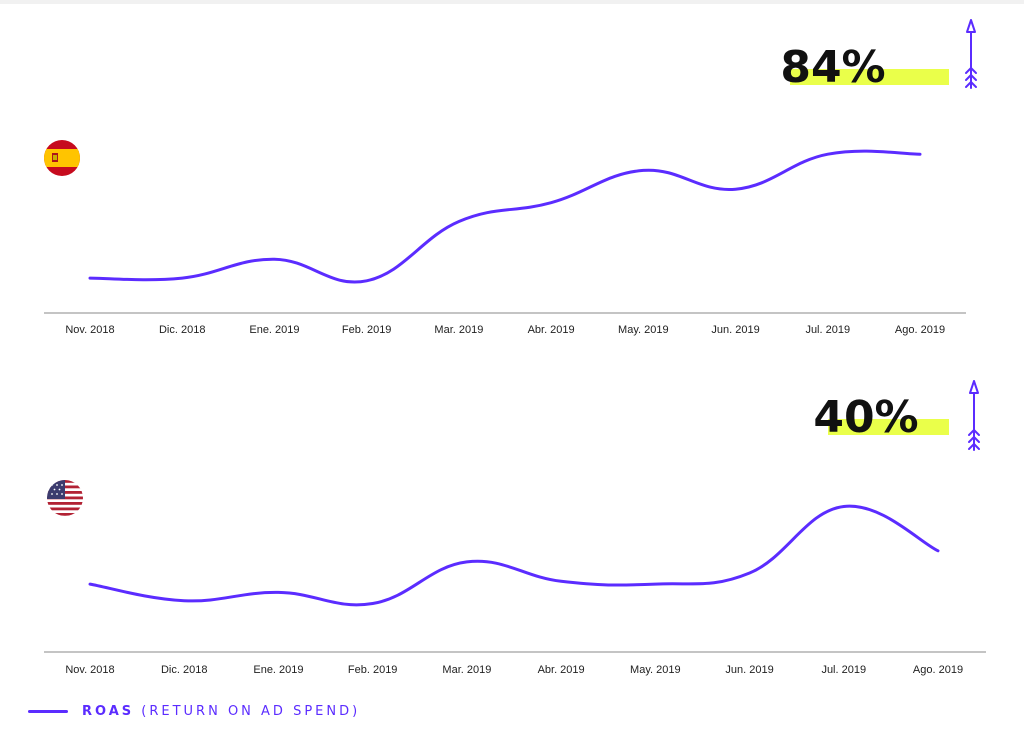  I want to click on legend-label: ROAS (RETURN ON AD SPEND), so click(221, 711).